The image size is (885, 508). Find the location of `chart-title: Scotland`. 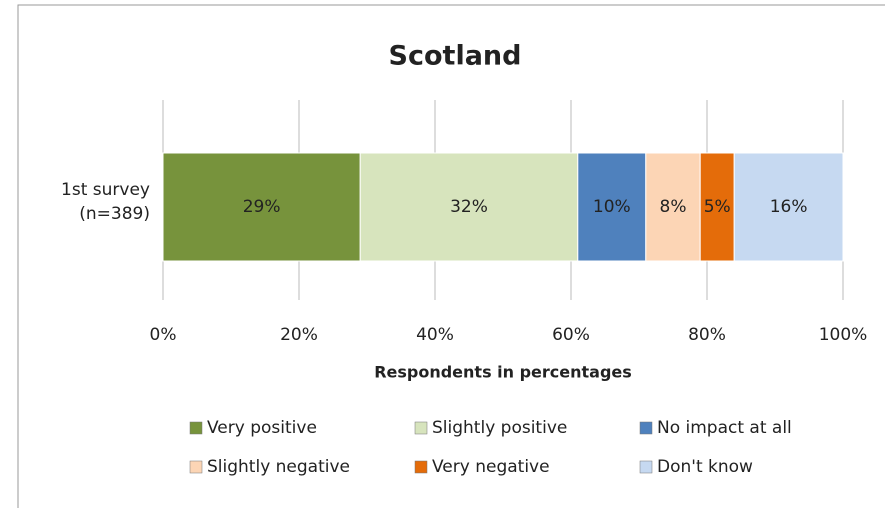

chart-title: Scotland is located at coordinates (455, 56).